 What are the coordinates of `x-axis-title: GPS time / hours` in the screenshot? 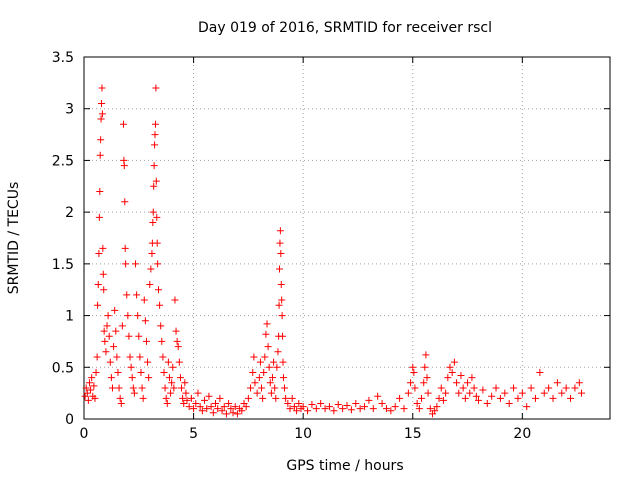 It's located at (344, 466).